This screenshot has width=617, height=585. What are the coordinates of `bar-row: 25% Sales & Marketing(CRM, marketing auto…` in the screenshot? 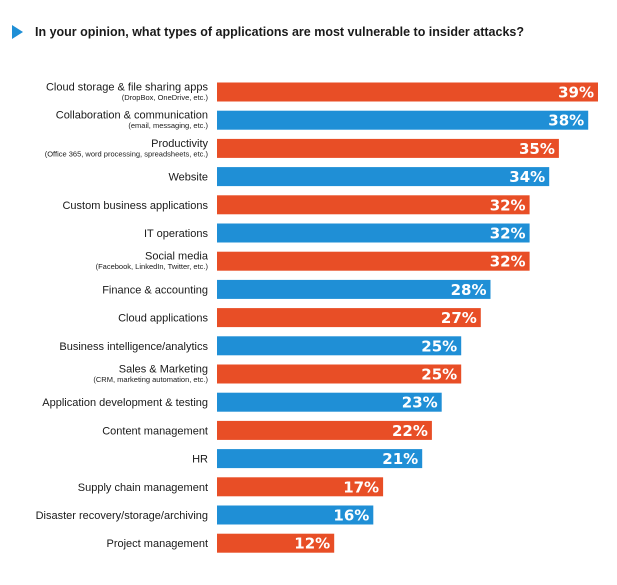 It's located at (277, 374).